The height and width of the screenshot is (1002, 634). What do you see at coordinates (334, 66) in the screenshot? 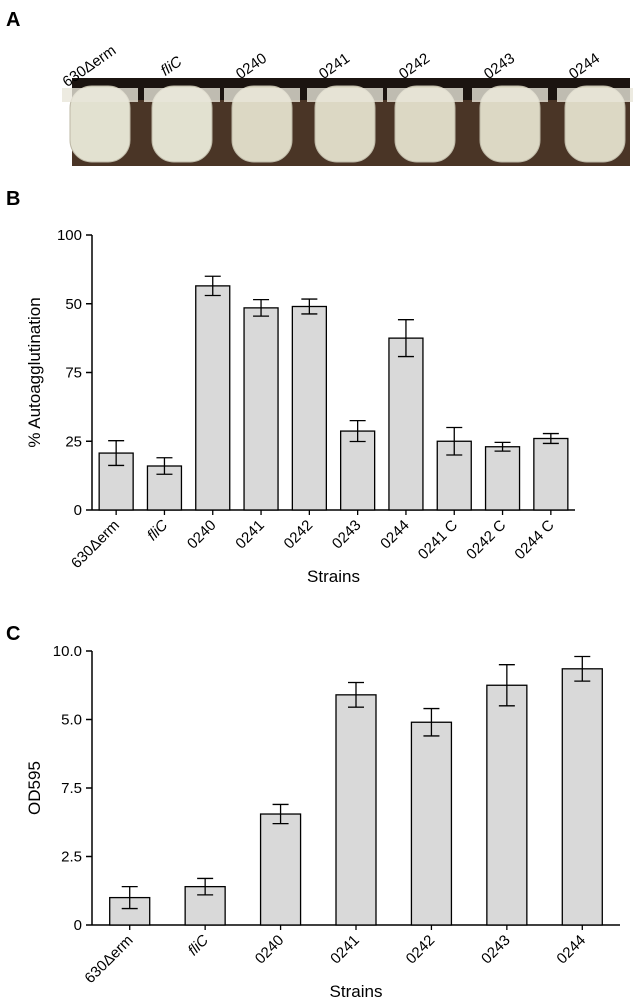
I see `tube-label: 0241` at bounding box center [334, 66].